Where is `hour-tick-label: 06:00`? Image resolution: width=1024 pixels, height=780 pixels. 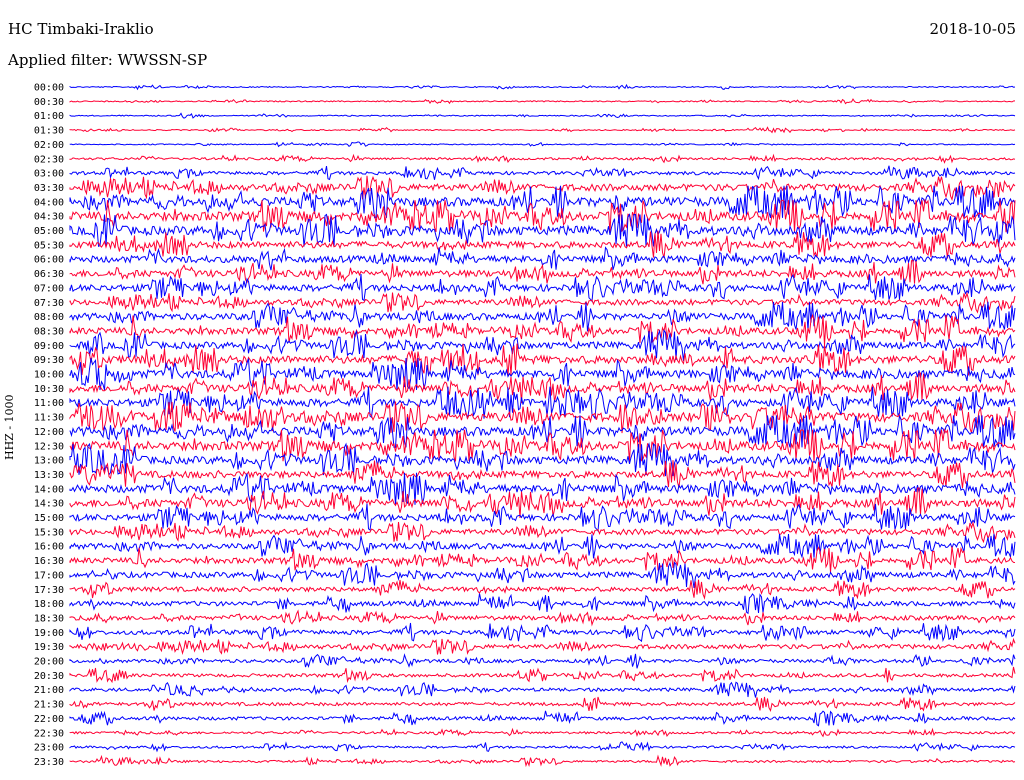
hour-tick-label: 06:00 is located at coordinates (49, 260).